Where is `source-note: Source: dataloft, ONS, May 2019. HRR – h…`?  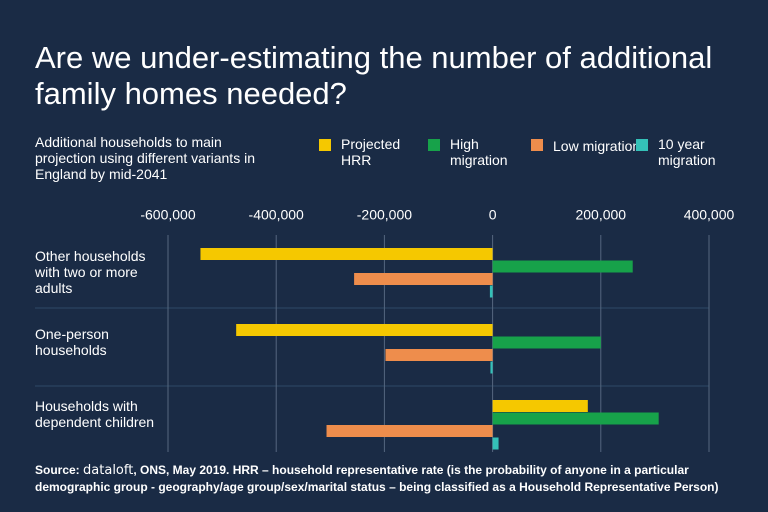
source-note: Source: dataloft, ONS, May 2019. HRR – h… is located at coordinates (395, 478).